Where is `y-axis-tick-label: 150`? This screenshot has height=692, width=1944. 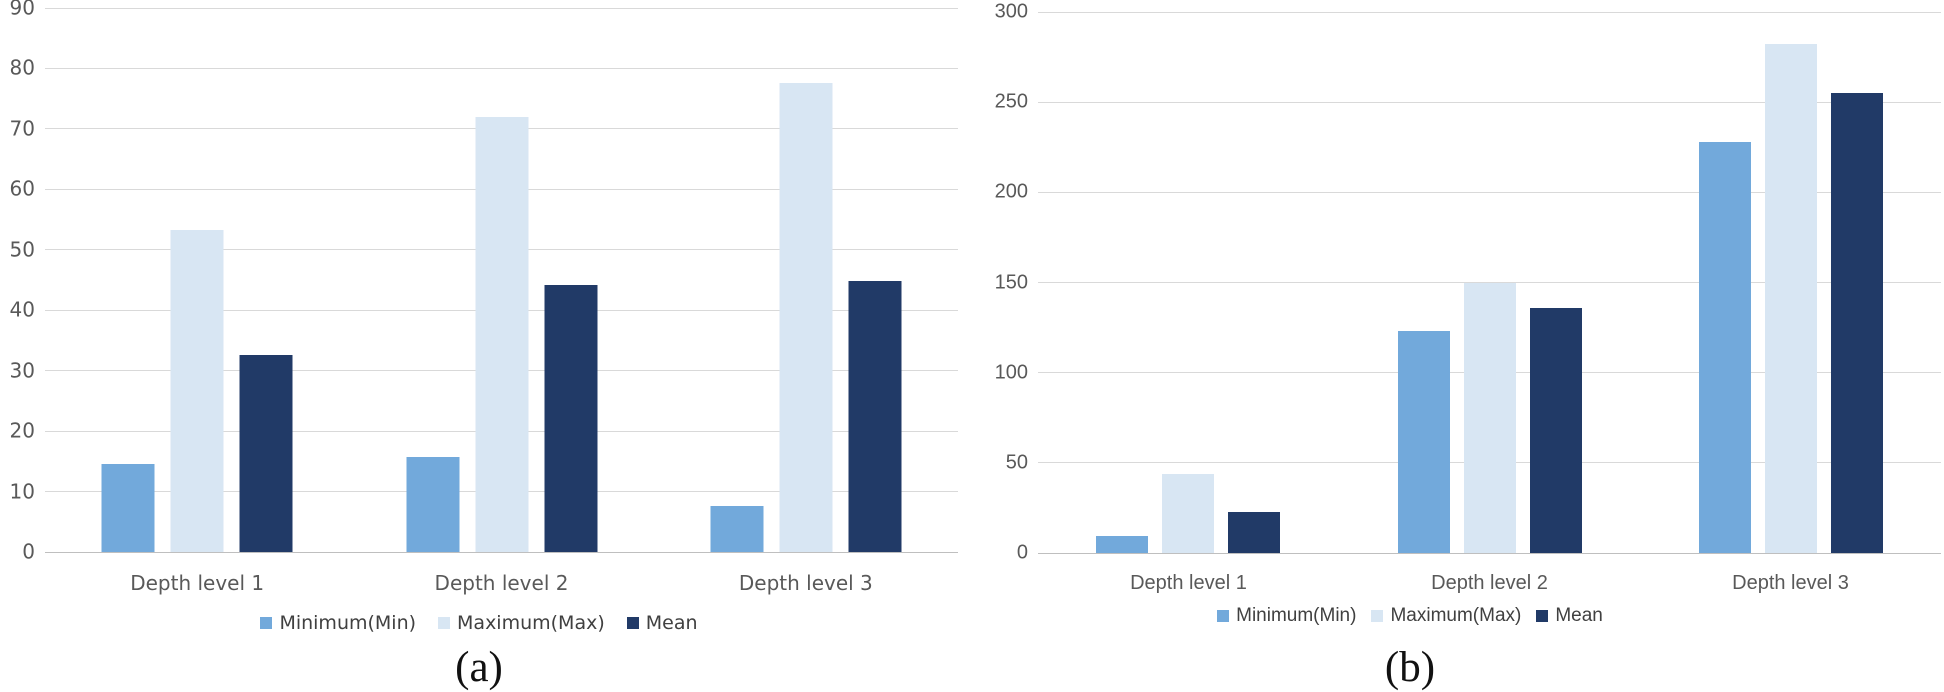 y-axis-tick-label: 150 is located at coordinates (1011, 282).